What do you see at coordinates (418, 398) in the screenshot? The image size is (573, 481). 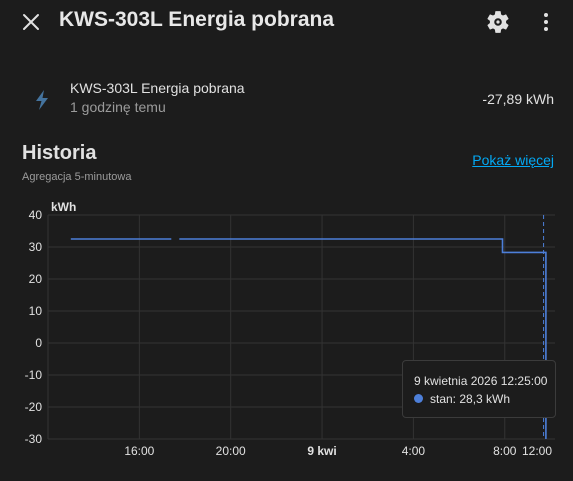 I see `tooltip-series-dot` at bounding box center [418, 398].